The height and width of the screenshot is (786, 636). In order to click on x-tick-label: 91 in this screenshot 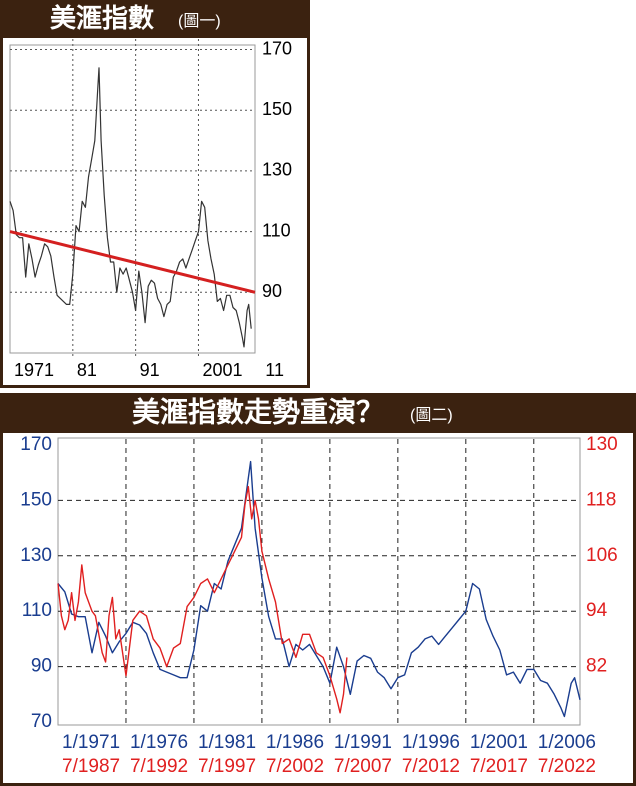, I will do `click(150, 370)`.